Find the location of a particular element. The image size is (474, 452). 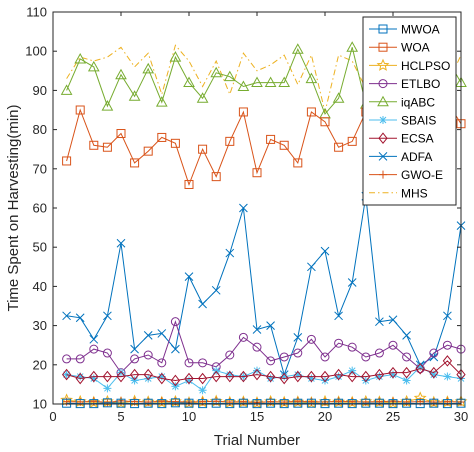

legend-item-etlbo: ETLBO is located at coordinates (404, 84).